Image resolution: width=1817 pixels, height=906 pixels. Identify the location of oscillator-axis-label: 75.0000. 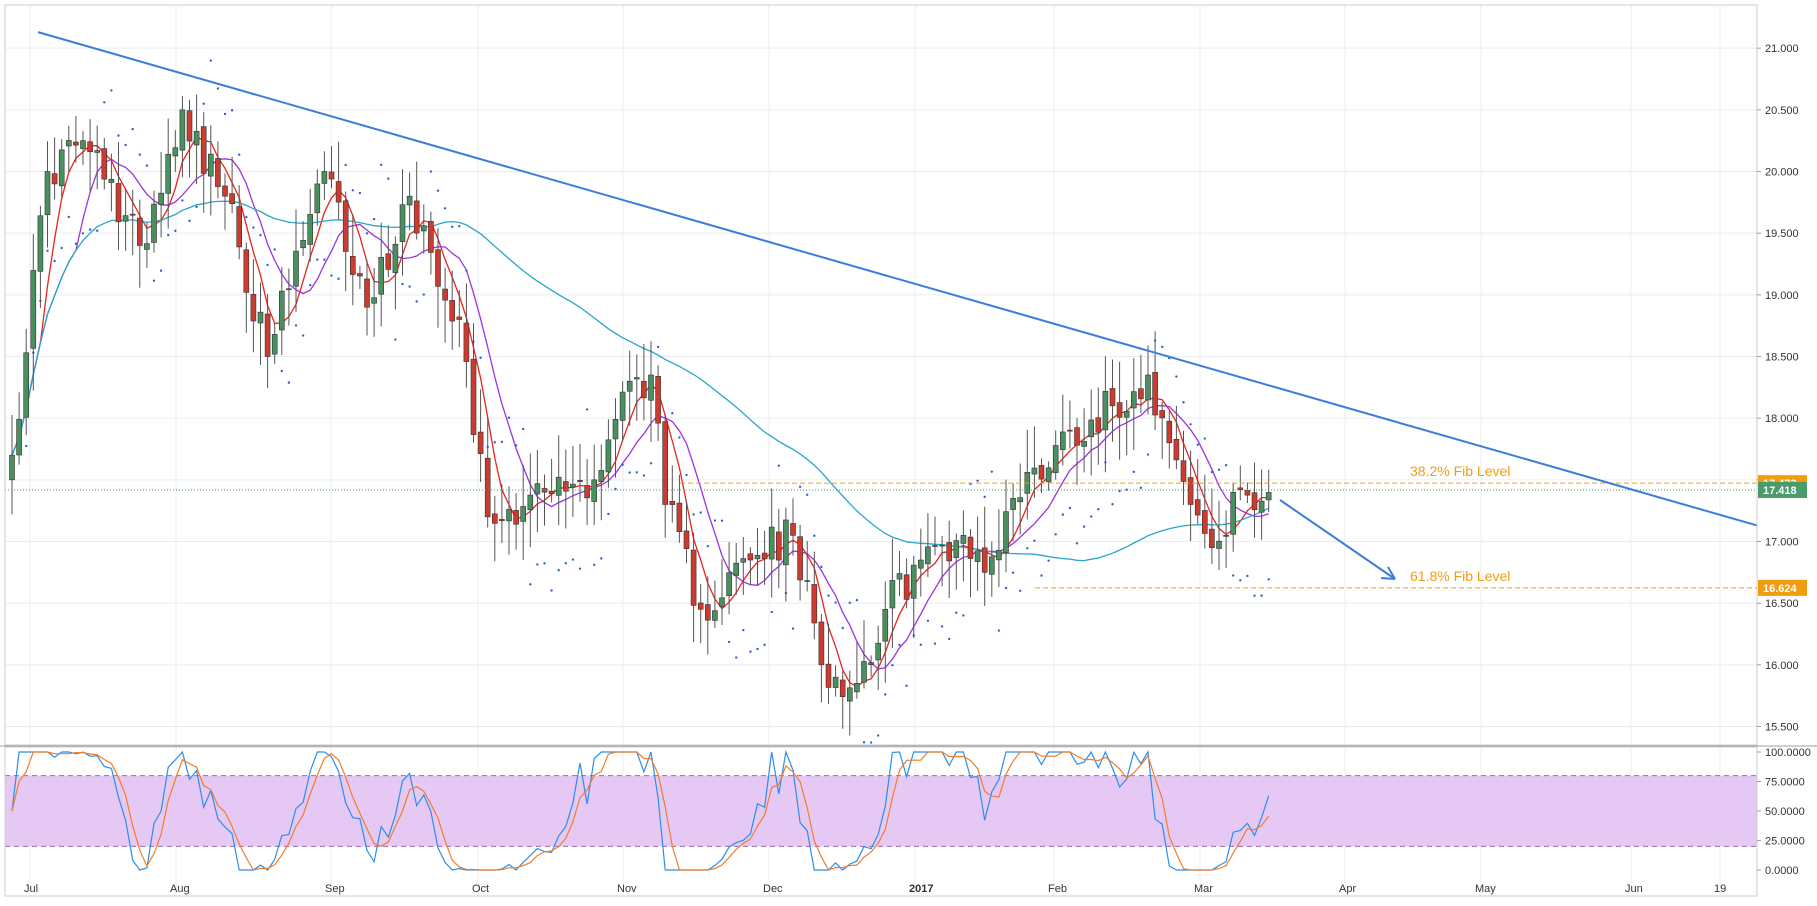
(1785, 783).